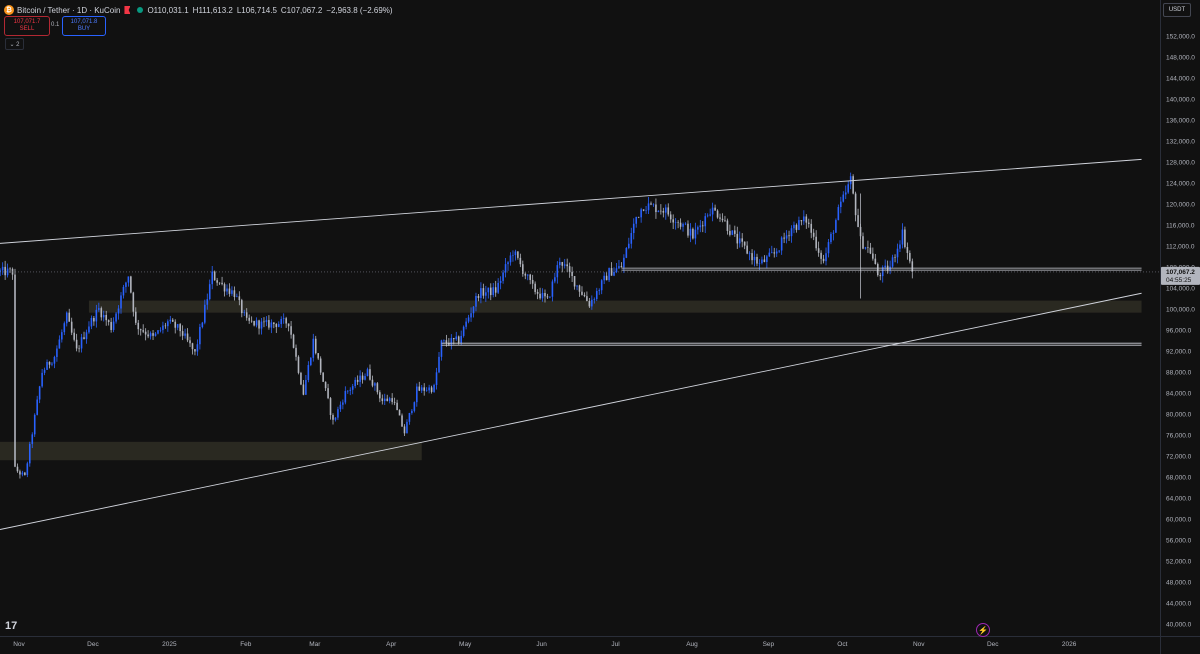 This screenshot has width=1200, height=654. What do you see at coordinates (983, 630) in the screenshot?
I see `bolt-icon: ⚡` at bounding box center [983, 630].